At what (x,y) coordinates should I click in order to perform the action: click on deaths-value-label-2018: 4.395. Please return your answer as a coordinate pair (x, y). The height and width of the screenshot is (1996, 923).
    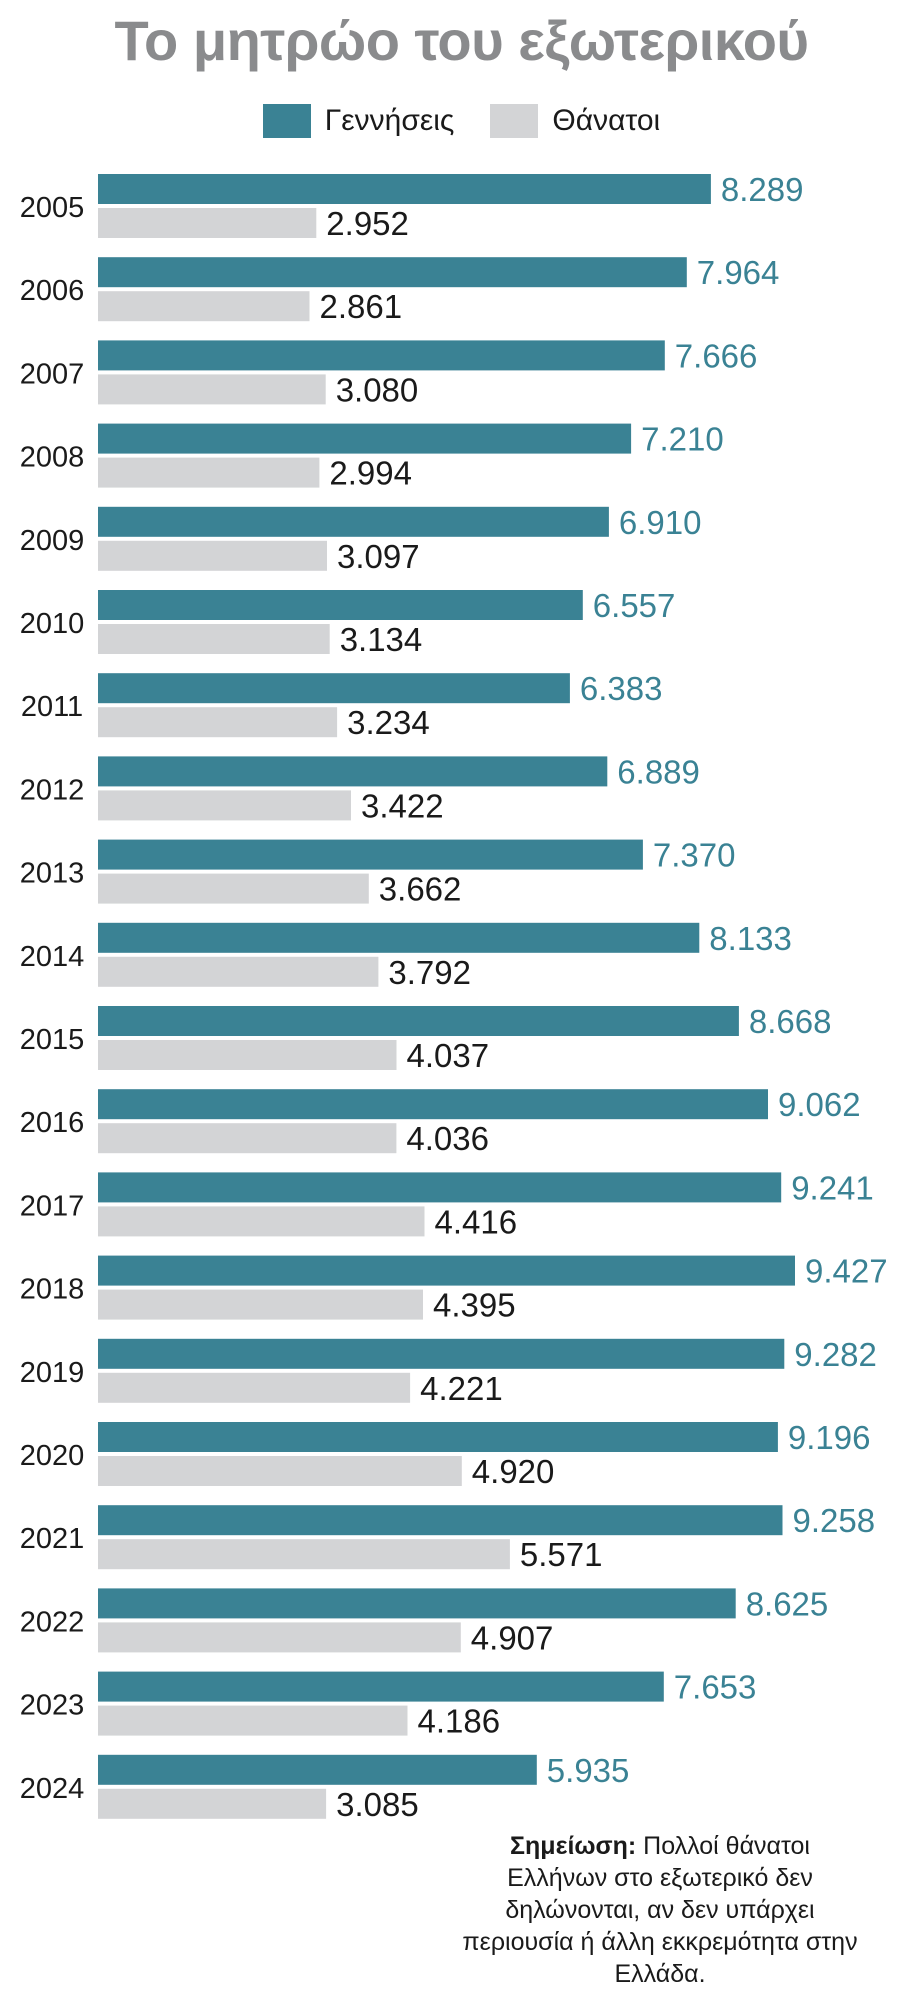
    Looking at the image, I should click on (474, 1305).